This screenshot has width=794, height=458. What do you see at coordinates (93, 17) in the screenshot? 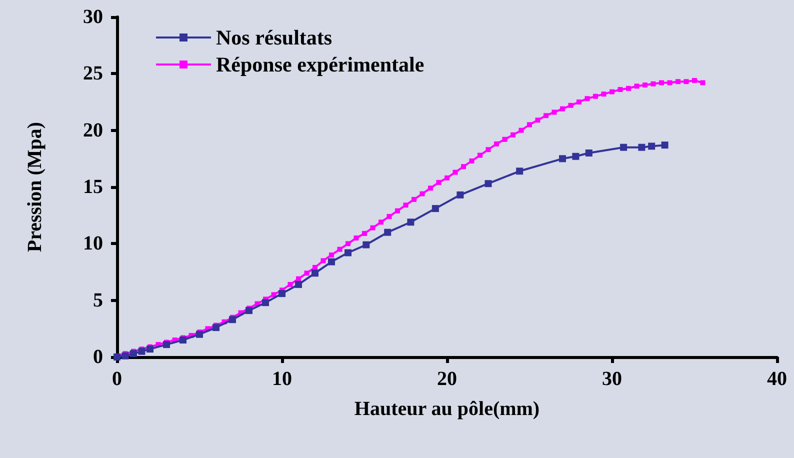
I see `y-tick-label: 30` at bounding box center [93, 17].